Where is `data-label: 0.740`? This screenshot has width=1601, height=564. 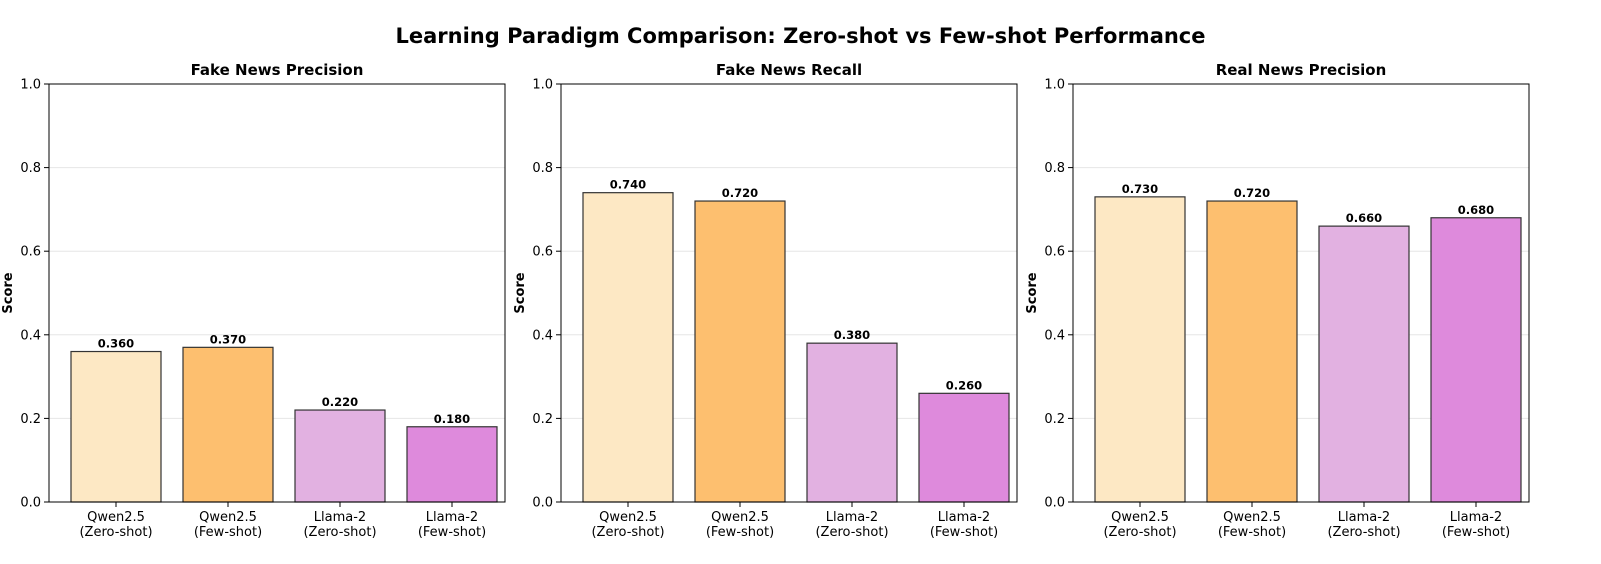 data-label: 0.740 is located at coordinates (628, 185).